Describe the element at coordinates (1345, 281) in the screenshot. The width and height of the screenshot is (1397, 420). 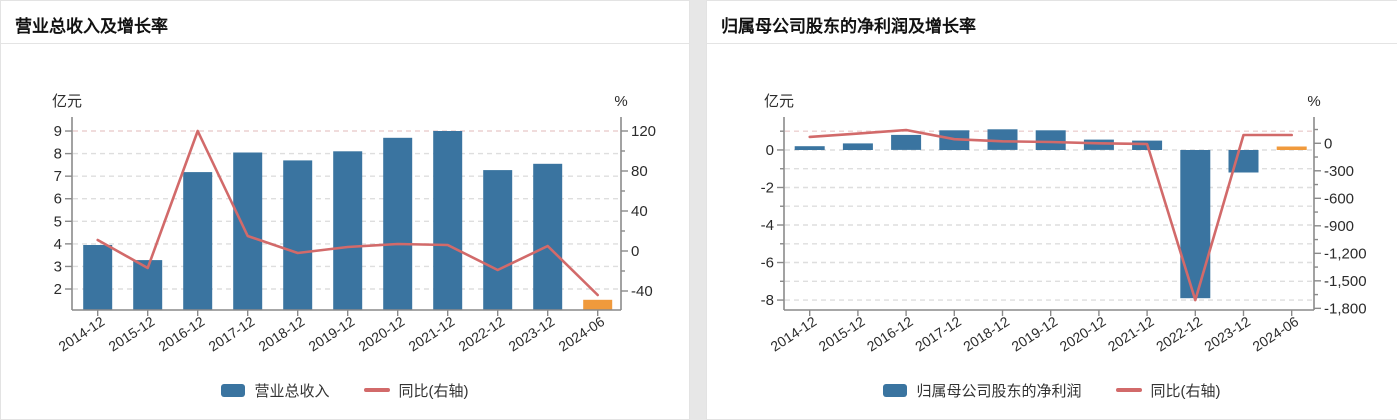
I see `right-axis-tick-label: -1,500` at that location.